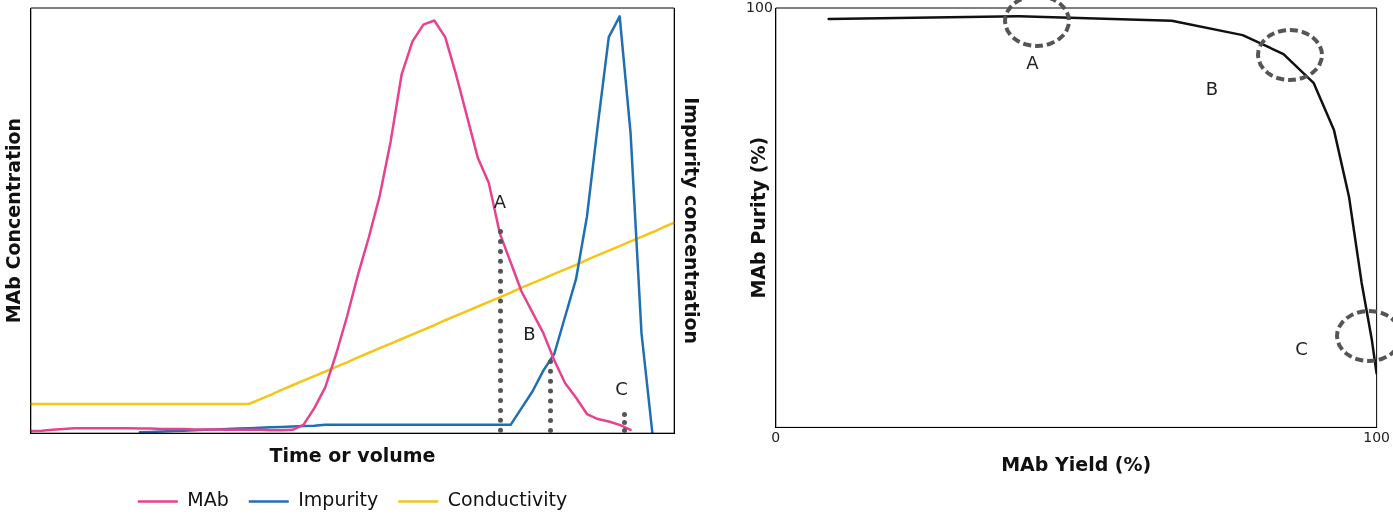 This screenshot has height=521, width=1393. Describe the element at coordinates (759, 7) in the screenshot. I see `text: 100` at that location.